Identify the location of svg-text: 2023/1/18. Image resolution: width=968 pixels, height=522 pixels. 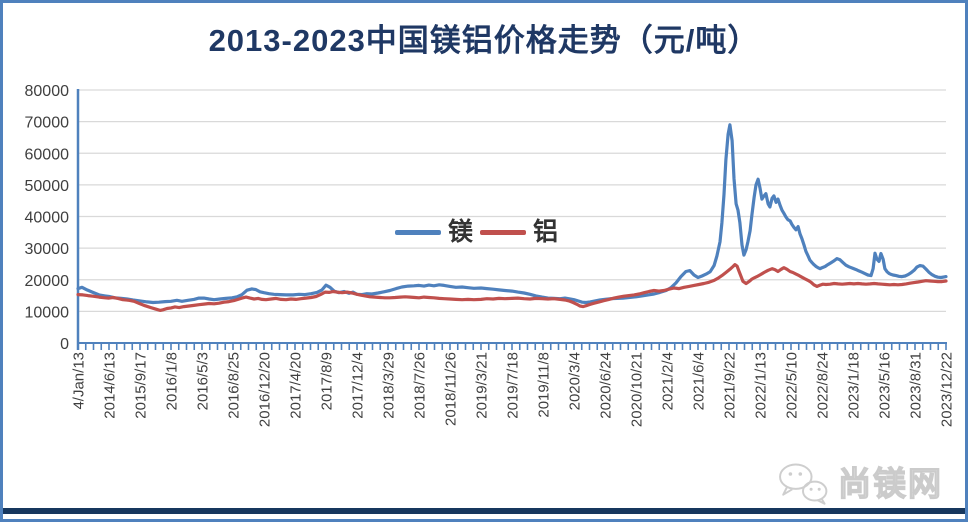
(854, 385).